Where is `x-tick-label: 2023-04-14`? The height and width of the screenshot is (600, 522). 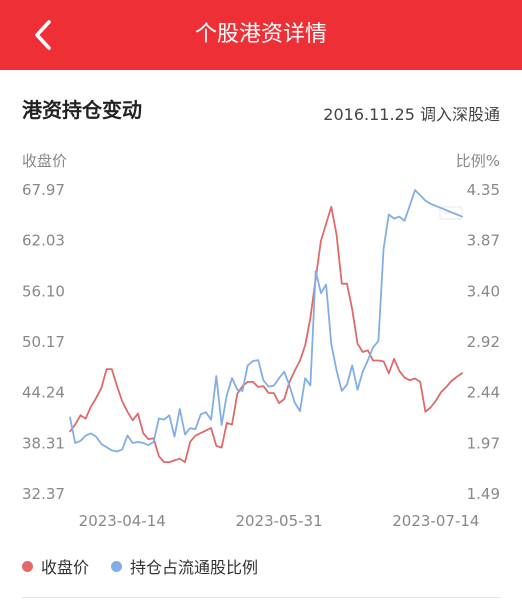
x-tick-label: 2023-04-14 is located at coordinates (122, 521).